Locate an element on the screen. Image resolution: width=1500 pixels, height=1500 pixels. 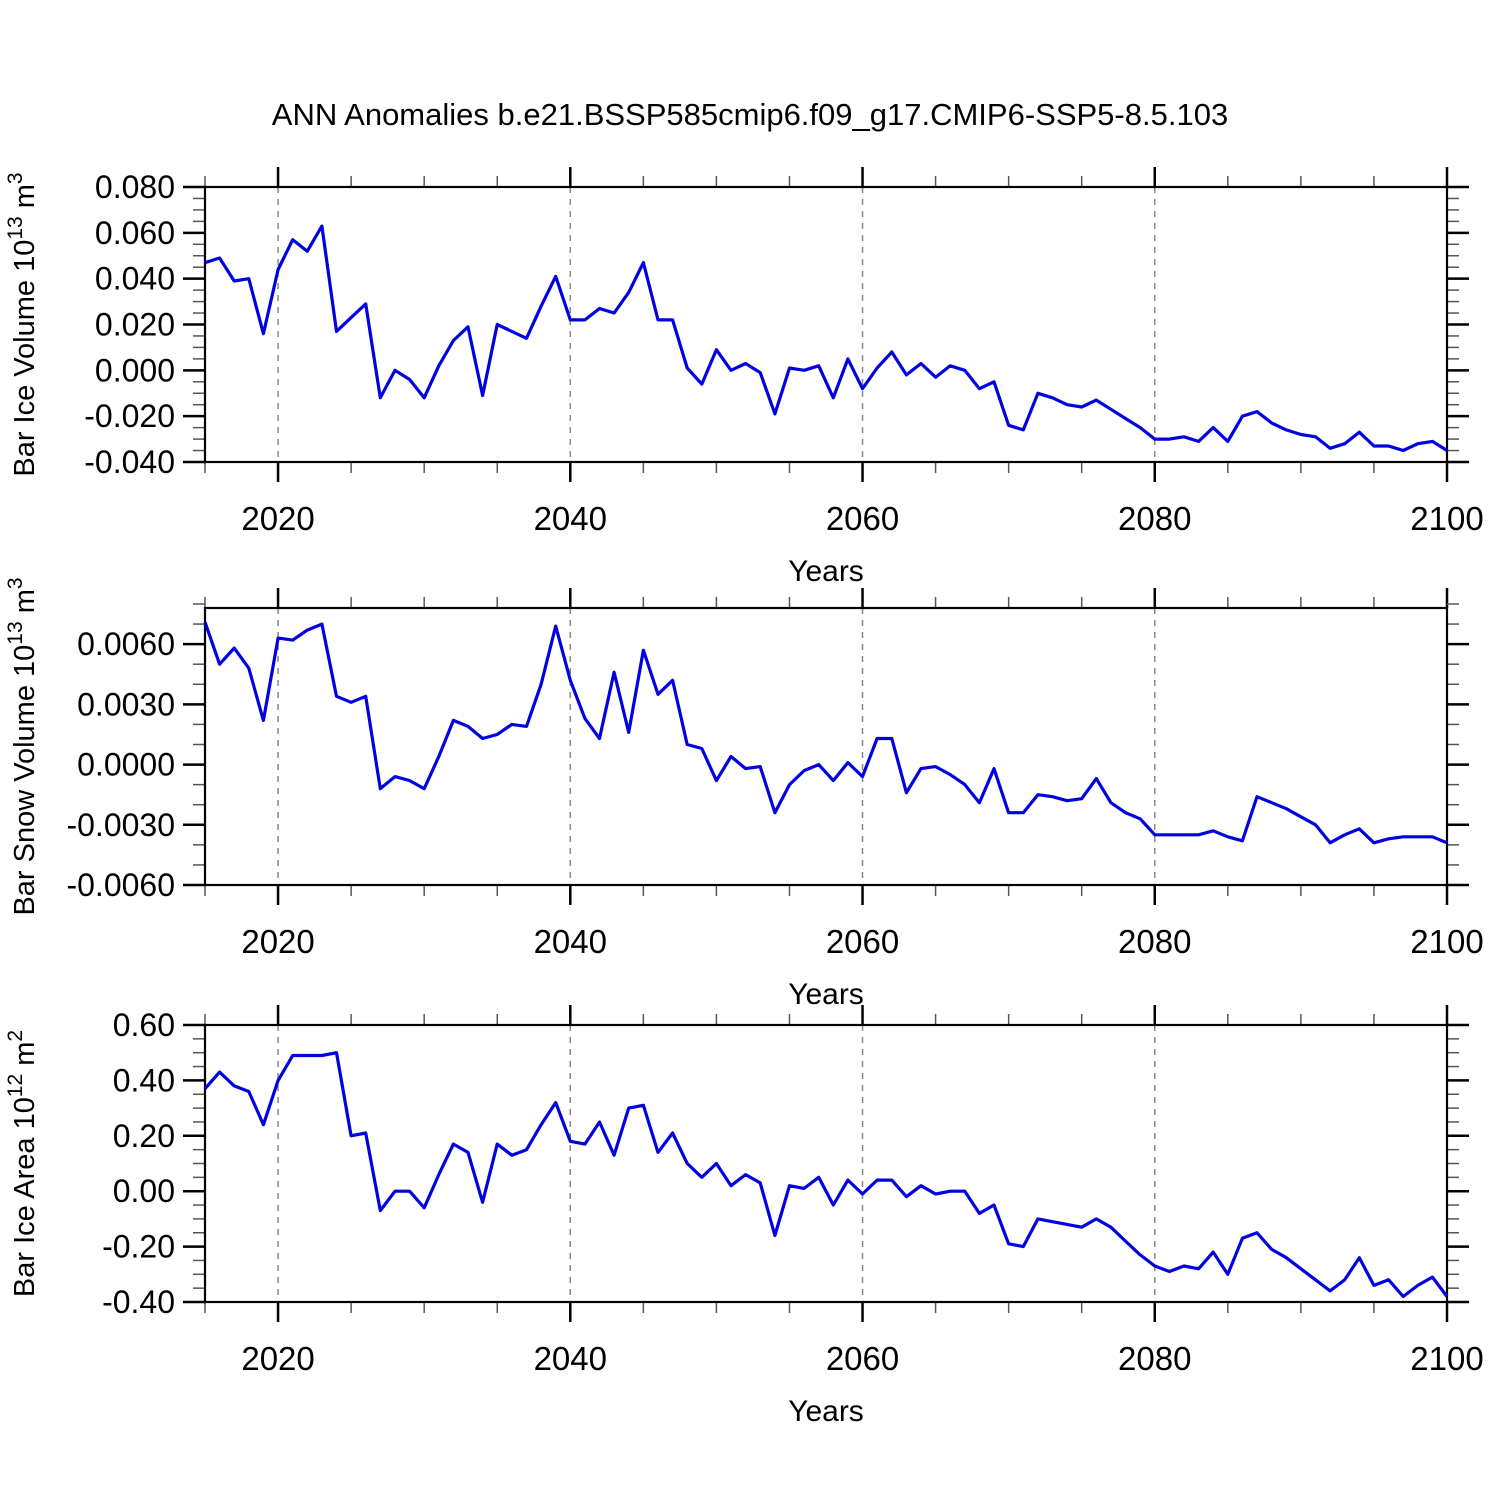
y-tick-label: -0.0060 is located at coordinates (120, 885).